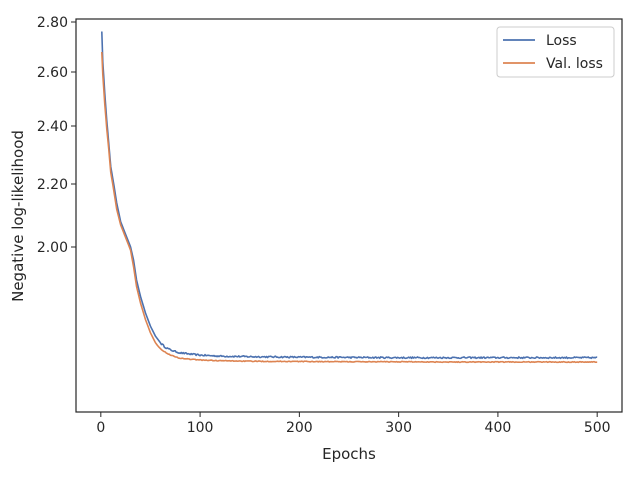  What do you see at coordinates (299, 428) in the screenshot?
I see `x-tick-label: 200` at bounding box center [299, 428].